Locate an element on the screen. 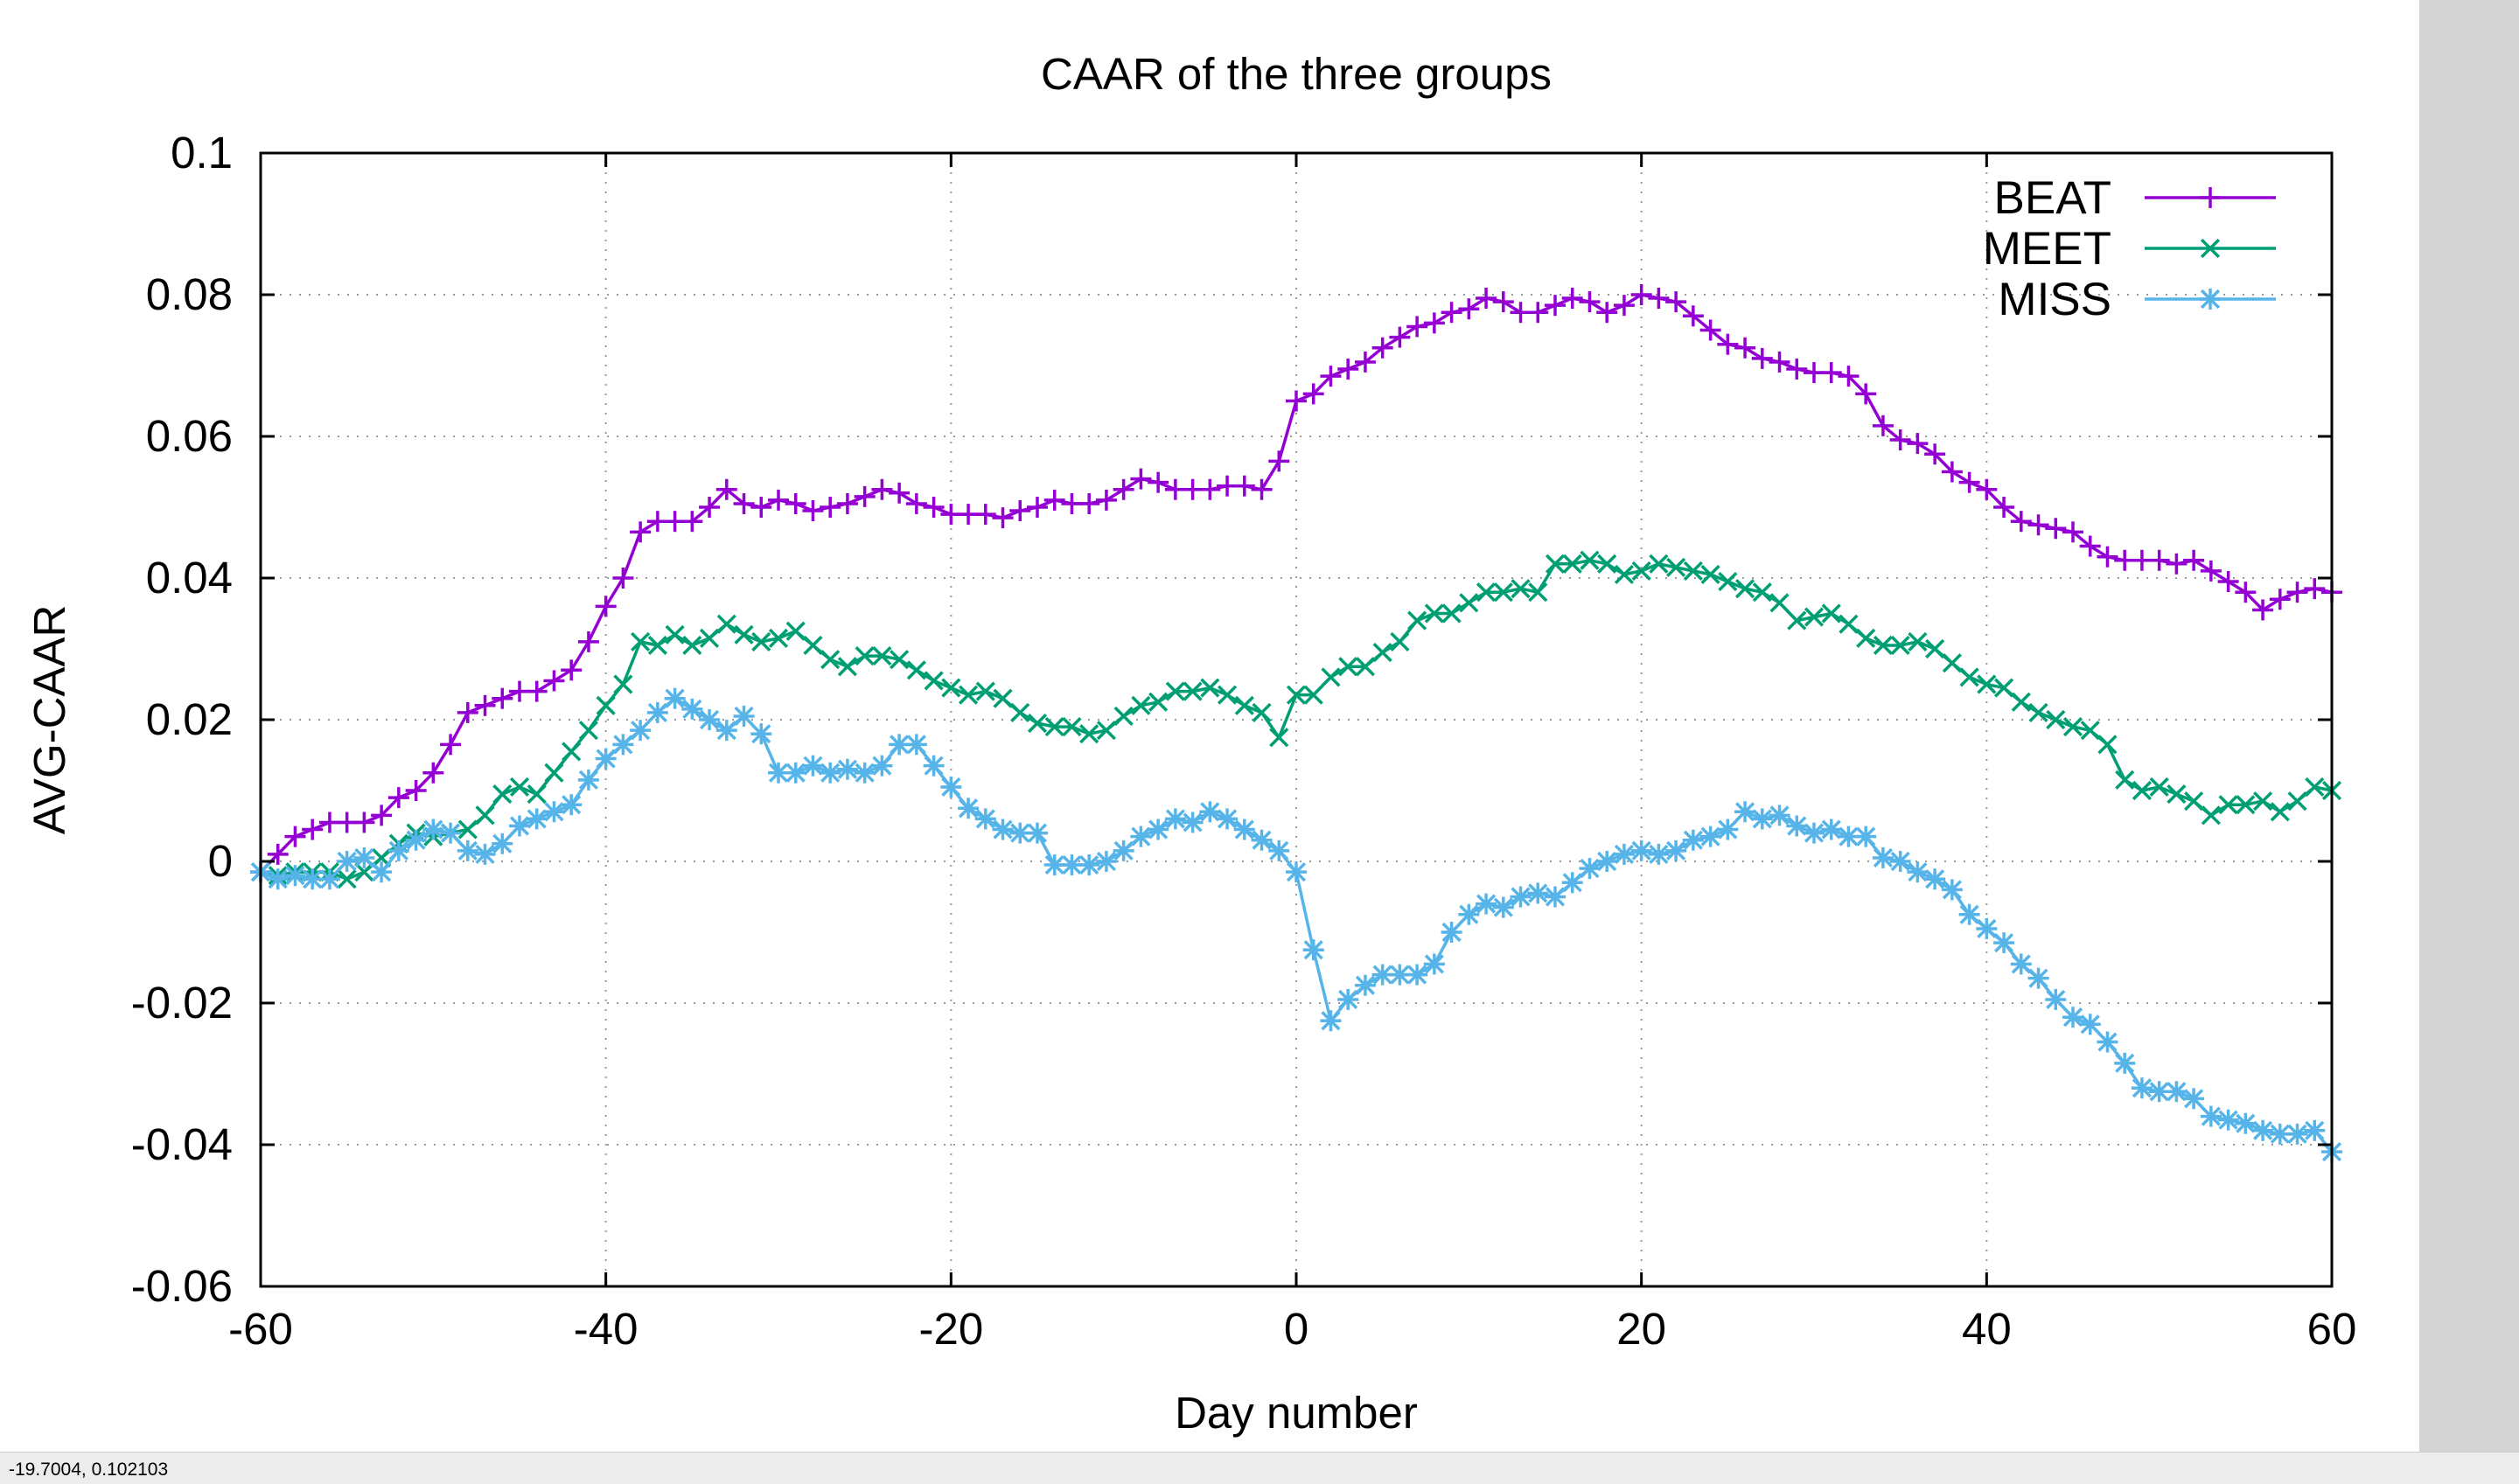 Image resolution: width=2519 pixels, height=1484 pixels. x-tick-label: 60 is located at coordinates (2332, 1329).